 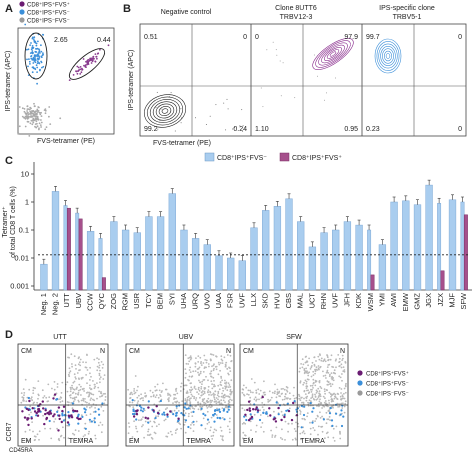 I want to click on c-category-label: UVF, so click(x=335, y=300).